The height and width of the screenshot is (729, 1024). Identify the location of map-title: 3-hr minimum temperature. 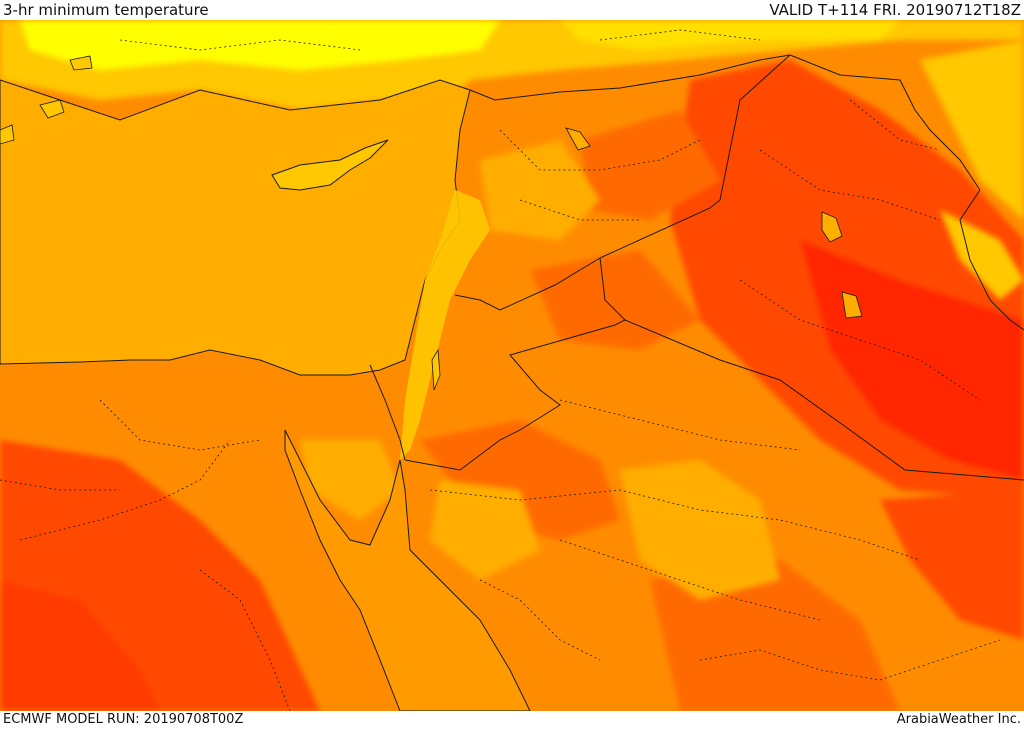
(106, 10).